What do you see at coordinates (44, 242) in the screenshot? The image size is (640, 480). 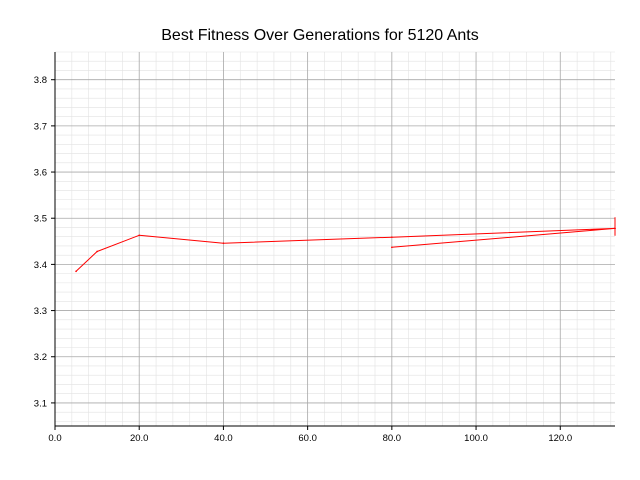 I see `y-axis-ticks: 3.1 3.2 3.3 3.4 3.5 3.6 3.7 3.8` at bounding box center [44, 242].